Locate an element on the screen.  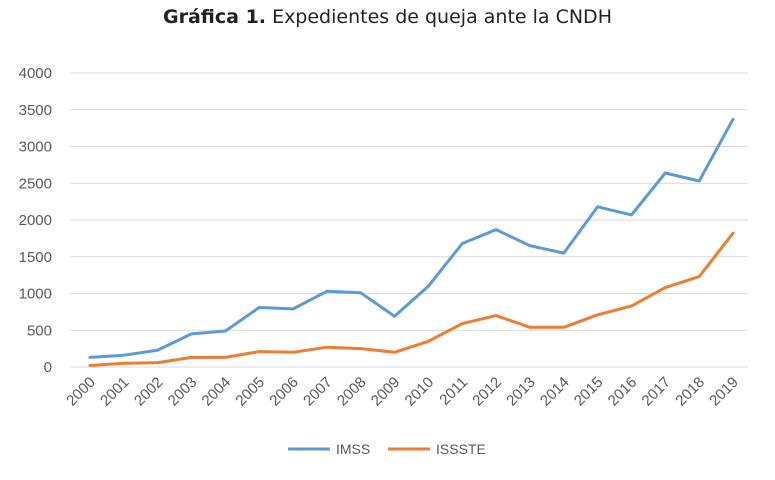
x-tick-label-2018: 2018 is located at coordinates (690, 392).